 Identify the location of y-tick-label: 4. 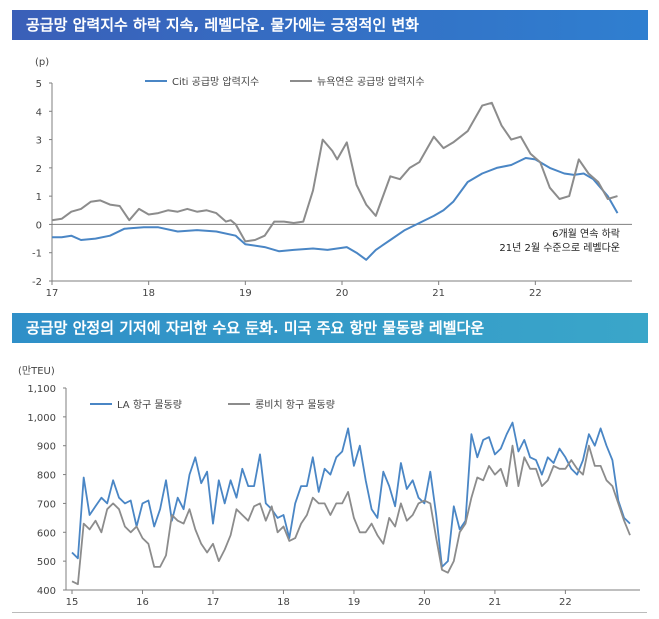
(39, 112).